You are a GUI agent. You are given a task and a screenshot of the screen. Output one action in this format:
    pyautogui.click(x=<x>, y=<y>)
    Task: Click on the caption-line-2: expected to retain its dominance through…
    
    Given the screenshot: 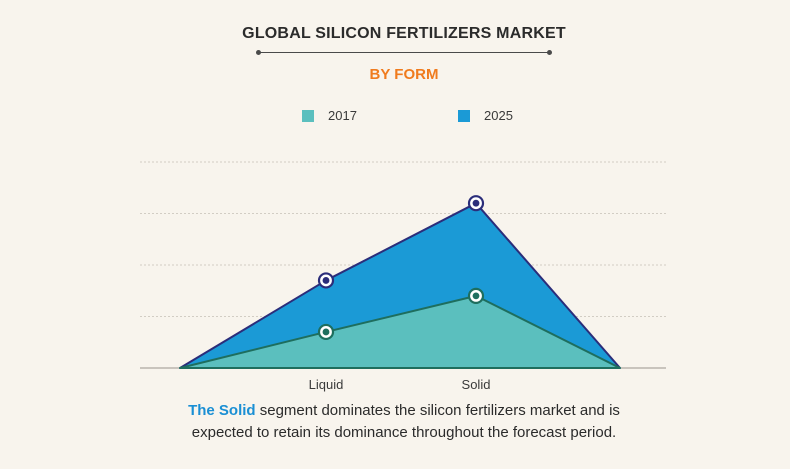 What is the action you would take?
    pyautogui.click(x=404, y=432)
    